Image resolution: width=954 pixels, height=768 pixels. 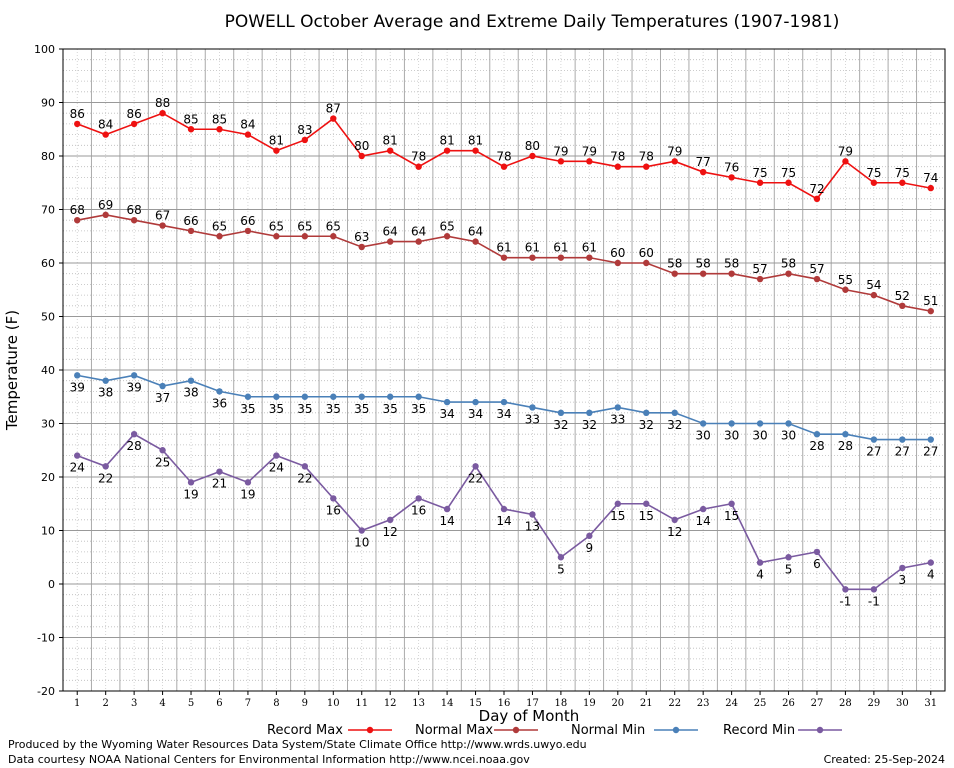 I want to click on data-label: 39, so click(x=133, y=387).